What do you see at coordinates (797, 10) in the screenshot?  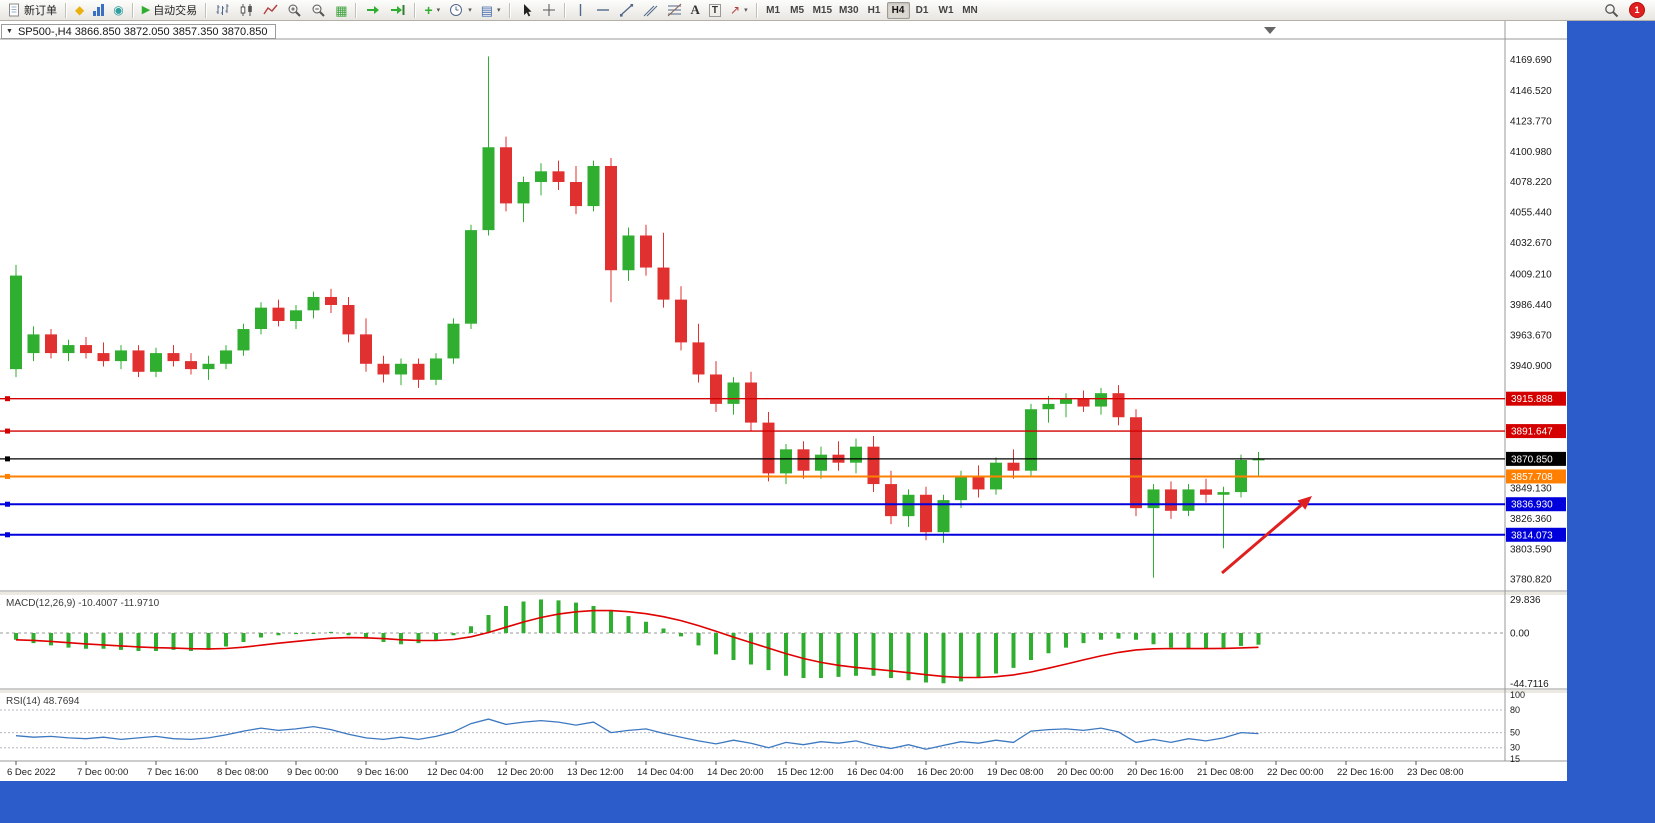 I see `timeframe-m5-button: M5` at bounding box center [797, 10].